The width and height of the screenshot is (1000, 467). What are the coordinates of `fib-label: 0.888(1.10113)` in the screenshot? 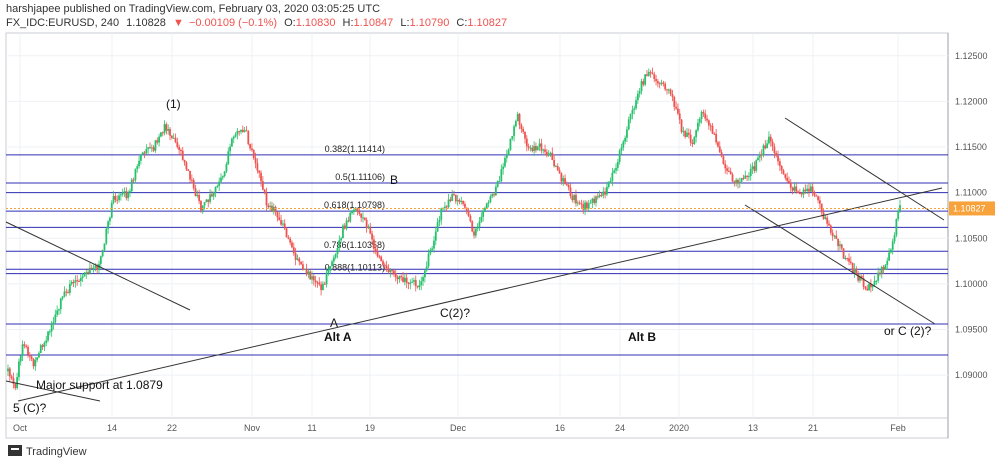 It's located at (355, 268).